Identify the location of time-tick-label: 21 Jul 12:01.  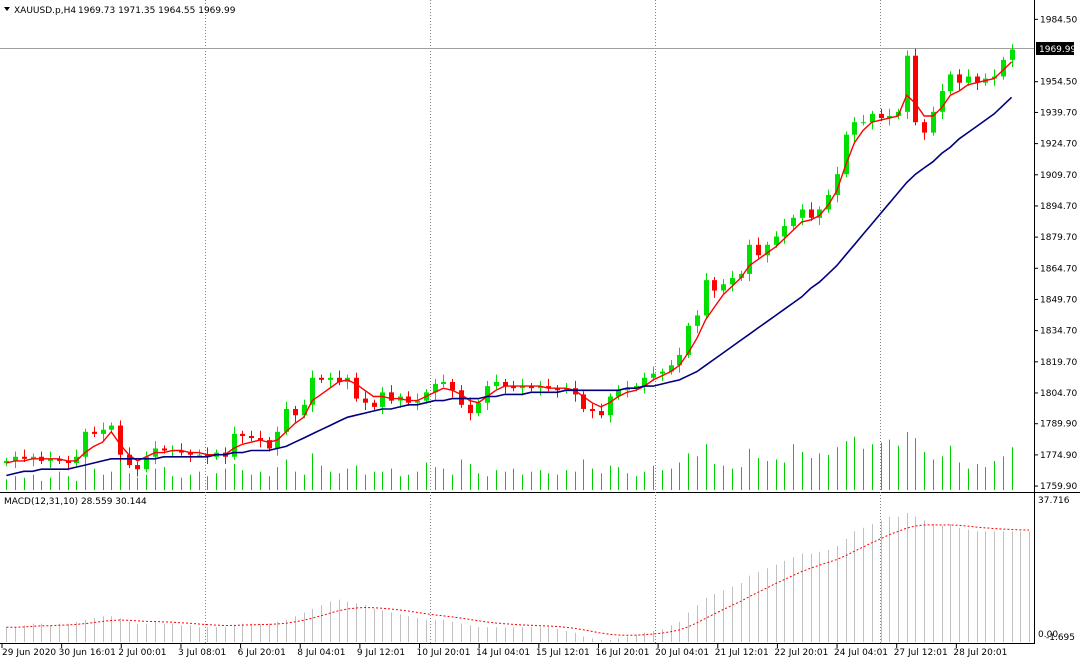
(742, 653).